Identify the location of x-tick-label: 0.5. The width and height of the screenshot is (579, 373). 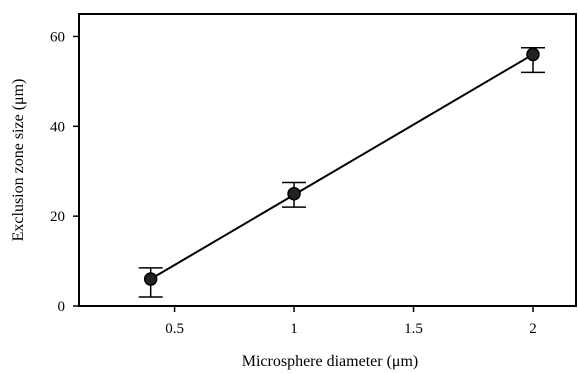
(174, 329).